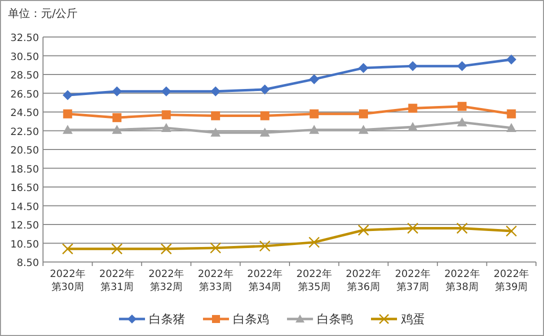 This screenshot has width=544, height=336. What do you see at coordinates (24, 132) in the screenshot?
I see `y-tick-label: 22.50` at bounding box center [24, 132].